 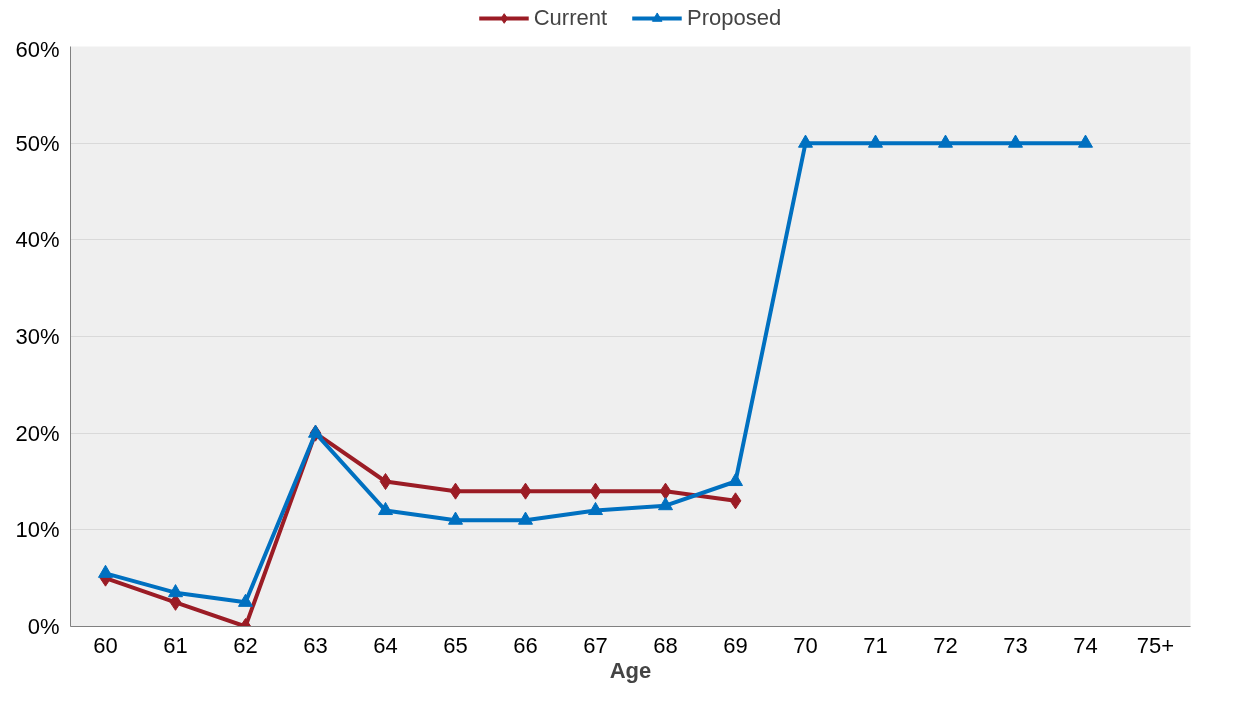 What do you see at coordinates (734, 18) in the screenshot?
I see `legend-label: Proposed` at bounding box center [734, 18].